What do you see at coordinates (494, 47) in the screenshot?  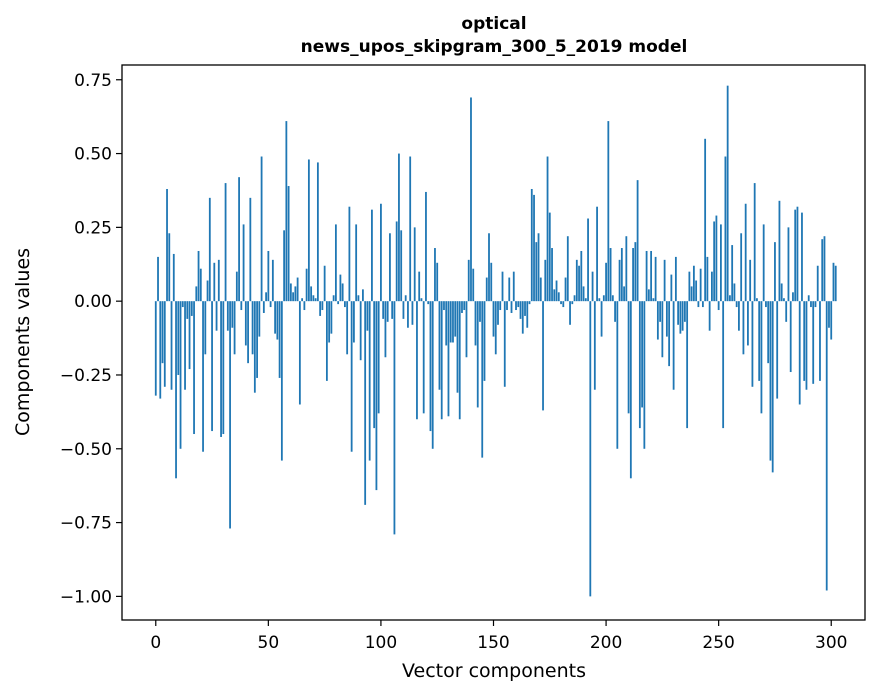 I see `chart-title-line2: news_upos_skipgram_300_5_2019 model` at bounding box center [494, 47].